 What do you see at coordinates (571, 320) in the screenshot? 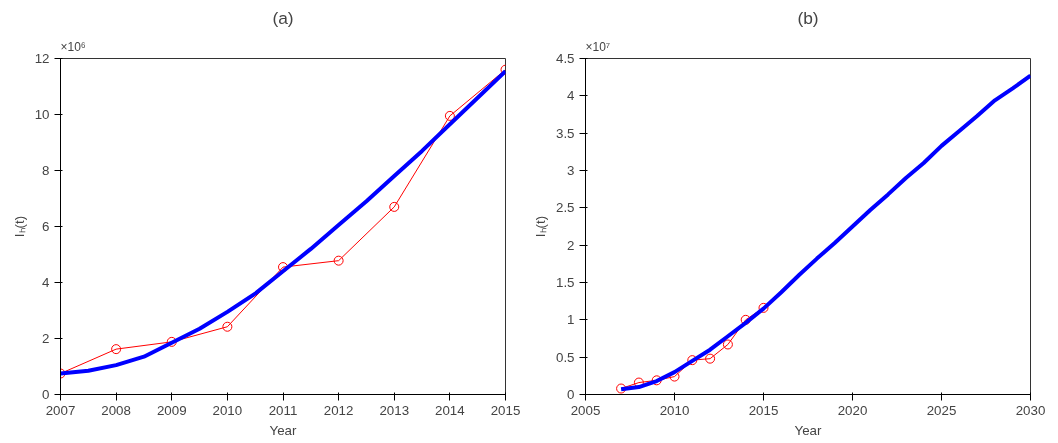
I see `y-tick-label: 1` at bounding box center [571, 320].